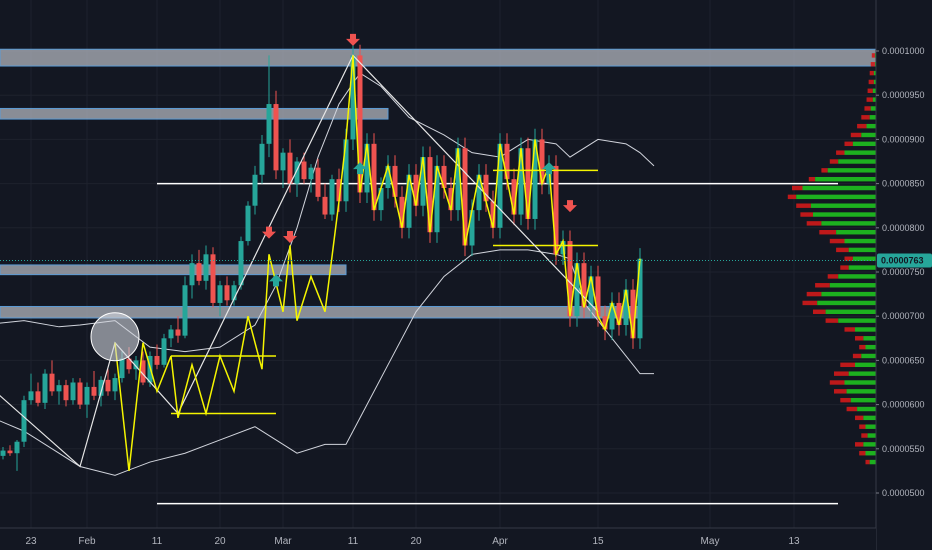  I want to click on arrow-down-icon, so click(570, 206).